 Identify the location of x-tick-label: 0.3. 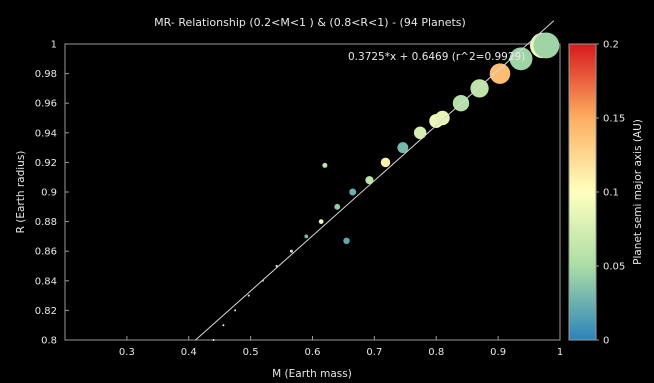
(127, 352).